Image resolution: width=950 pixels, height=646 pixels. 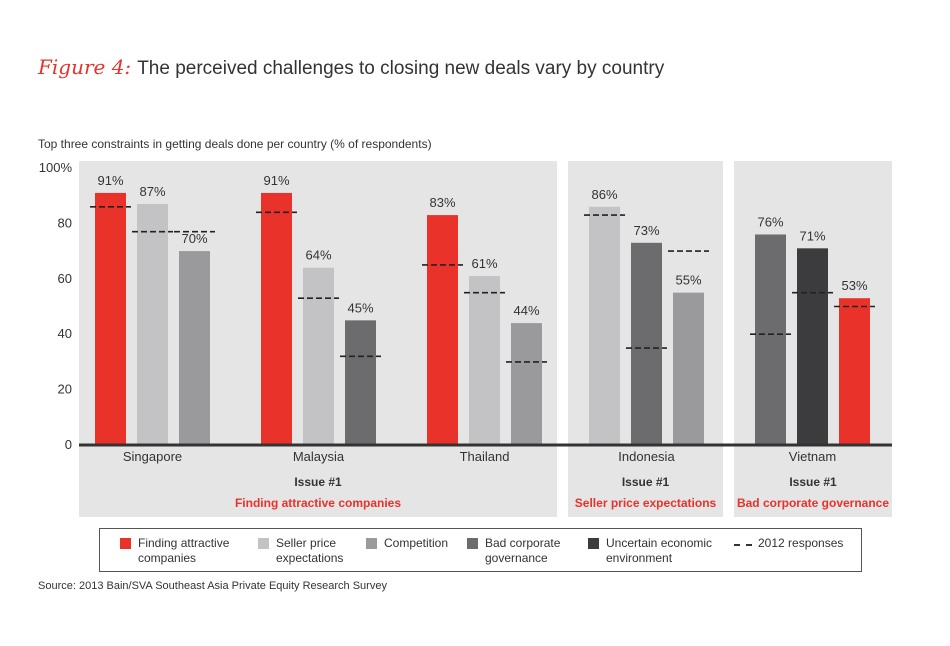 I want to click on y-tick-label-40: 40, so click(x=65, y=333).